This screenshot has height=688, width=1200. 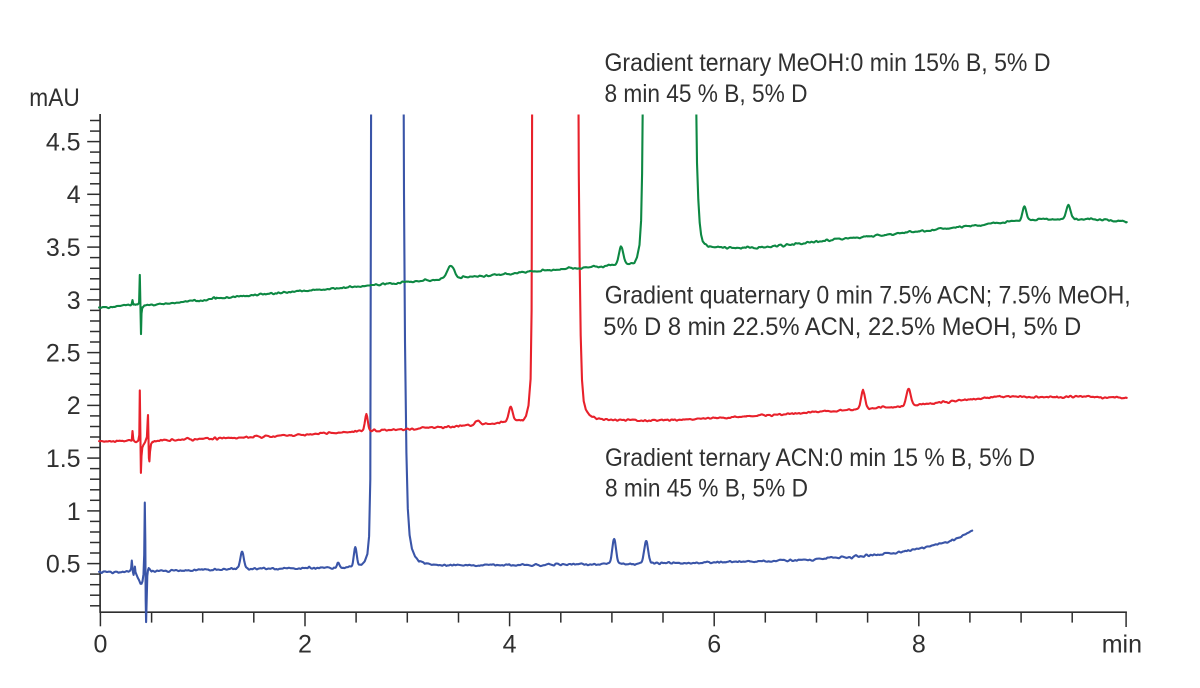 I want to click on svg-text: 8, so click(x=919, y=645).